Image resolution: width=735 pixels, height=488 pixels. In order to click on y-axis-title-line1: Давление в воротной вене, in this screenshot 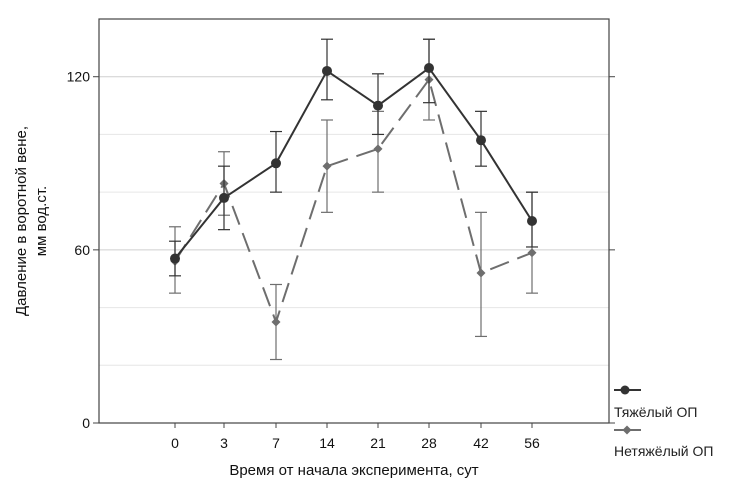, I will do `click(21, 221)`.